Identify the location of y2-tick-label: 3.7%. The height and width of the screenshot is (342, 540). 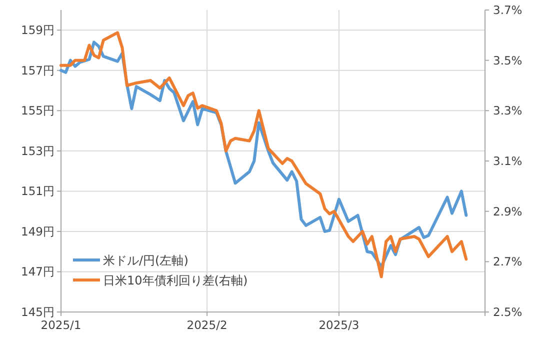
(507, 10).